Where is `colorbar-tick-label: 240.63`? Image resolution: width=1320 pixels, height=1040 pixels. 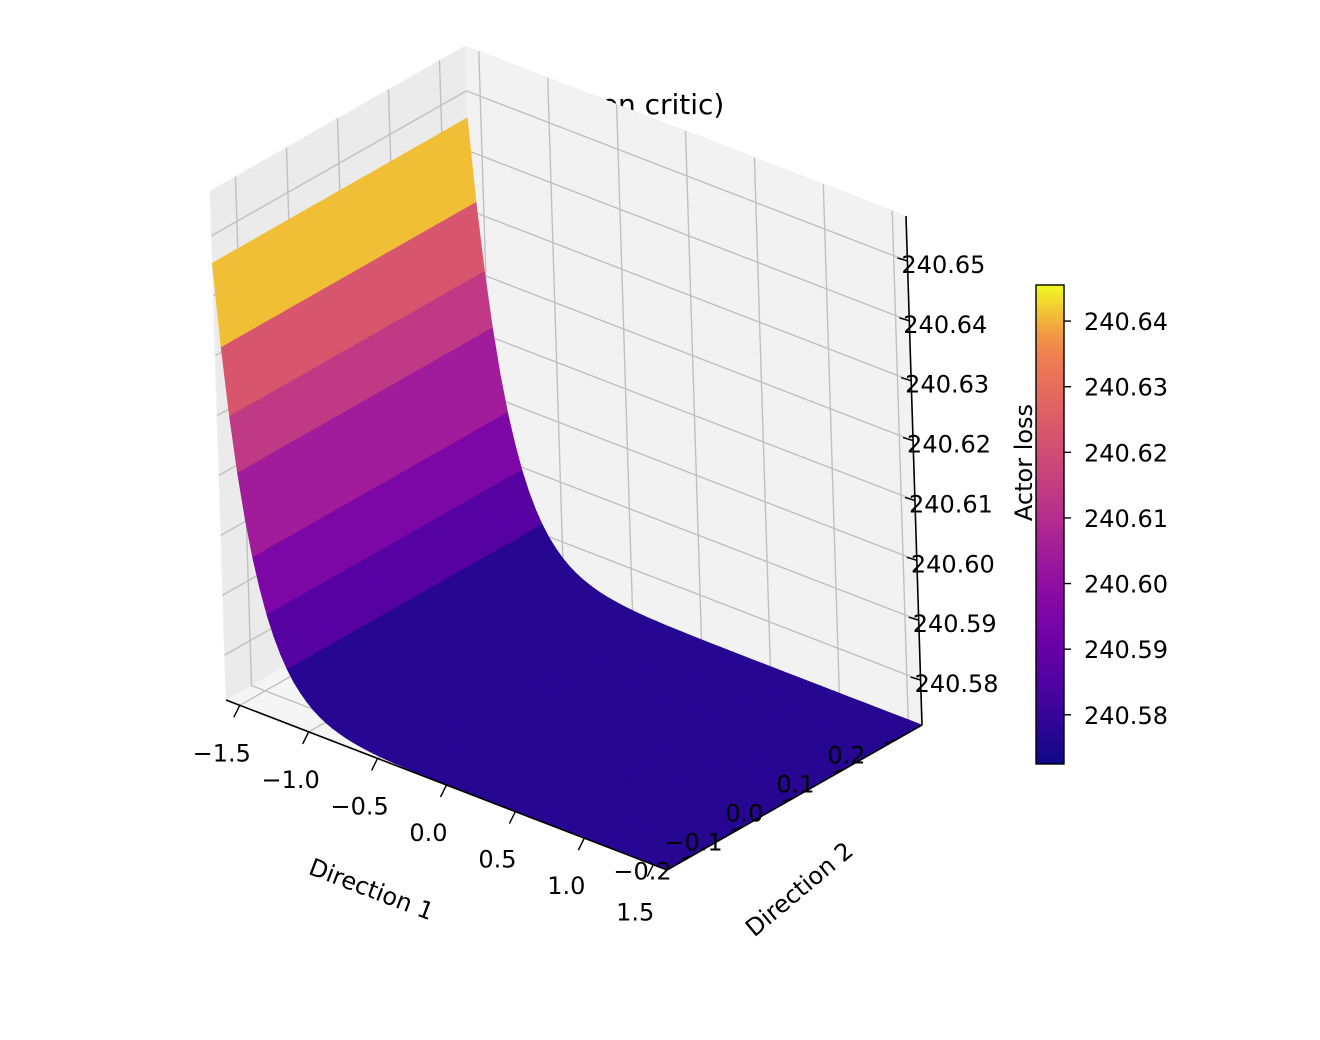 colorbar-tick-label: 240.63 is located at coordinates (1126, 388).